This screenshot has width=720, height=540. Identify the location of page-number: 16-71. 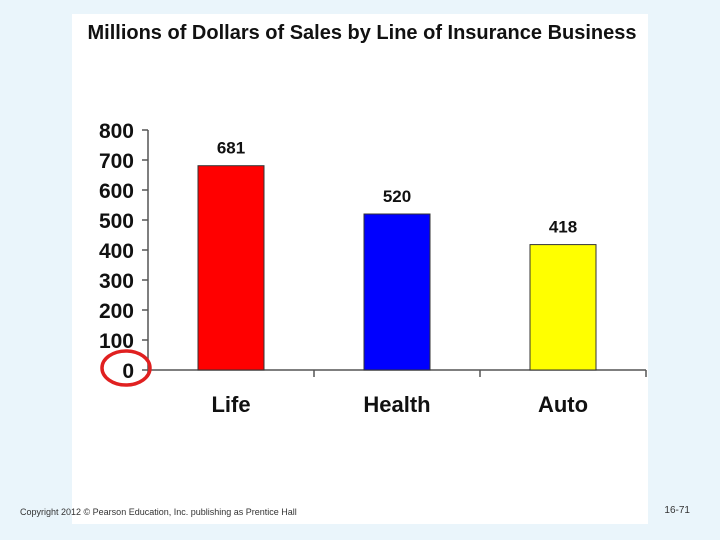
(677, 510).